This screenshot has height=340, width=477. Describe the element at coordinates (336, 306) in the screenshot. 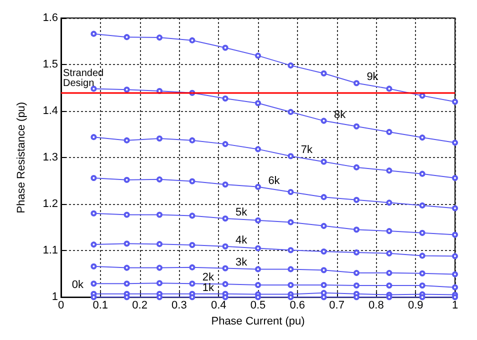

I see `x-tick-label: 0.7` at that location.